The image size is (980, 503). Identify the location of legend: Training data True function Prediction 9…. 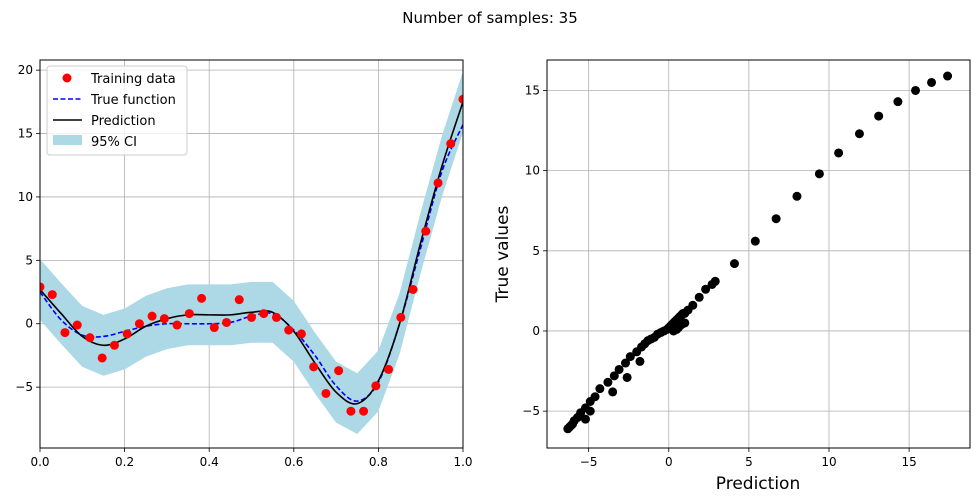
(117, 110).